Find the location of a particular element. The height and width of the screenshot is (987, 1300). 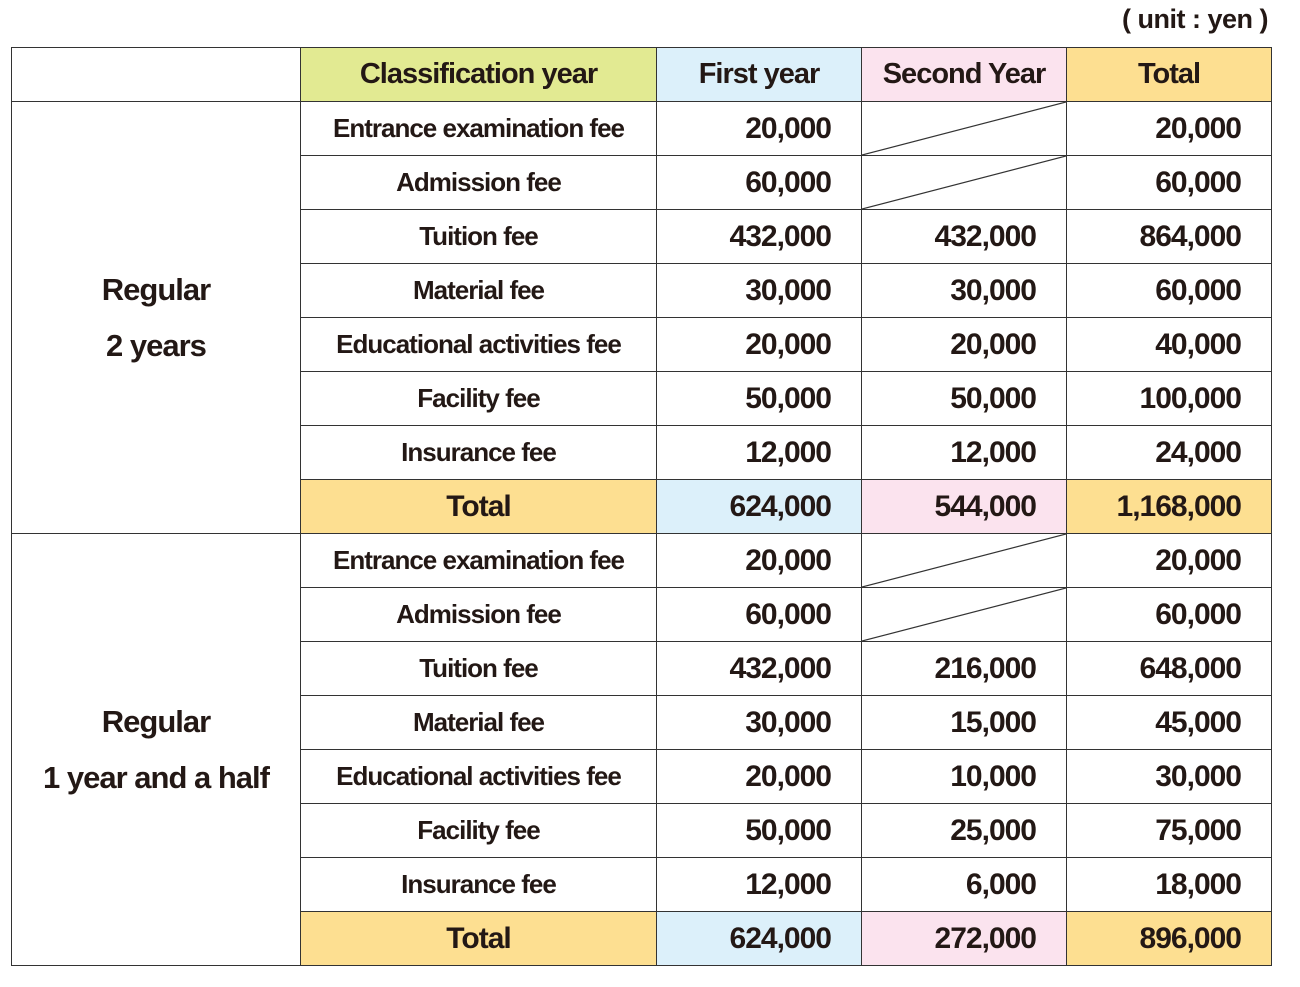

group-label: Regular 2 years is located at coordinates (156, 317).